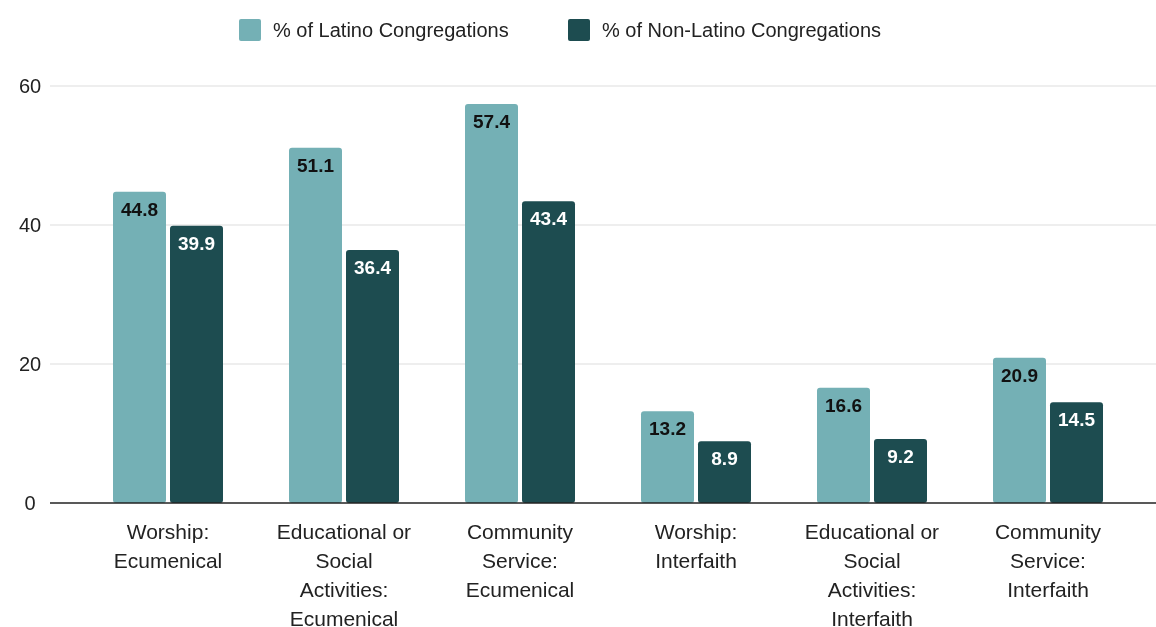 Image resolution: width=1156 pixels, height=627 pixels. Describe the element at coordinates (30, 503) in the screenshot. I see `y-tick-label: 0` at that location.